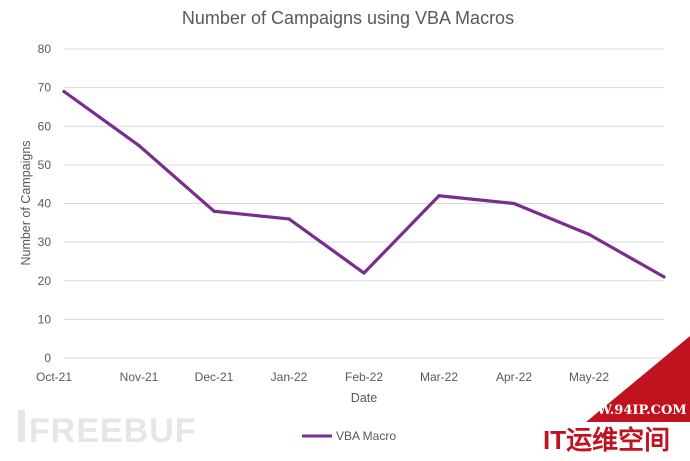 This screenshot has height=461, width=690. Describe the element at coordinates (289, 377) in the screenshot. I see `x-tick-label: Jan-22` at that location.